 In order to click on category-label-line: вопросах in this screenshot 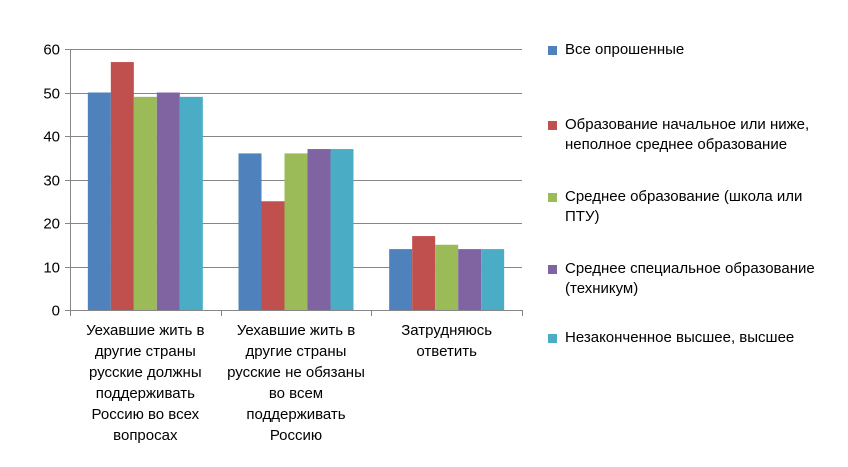, I will do `click(145, 435)`.